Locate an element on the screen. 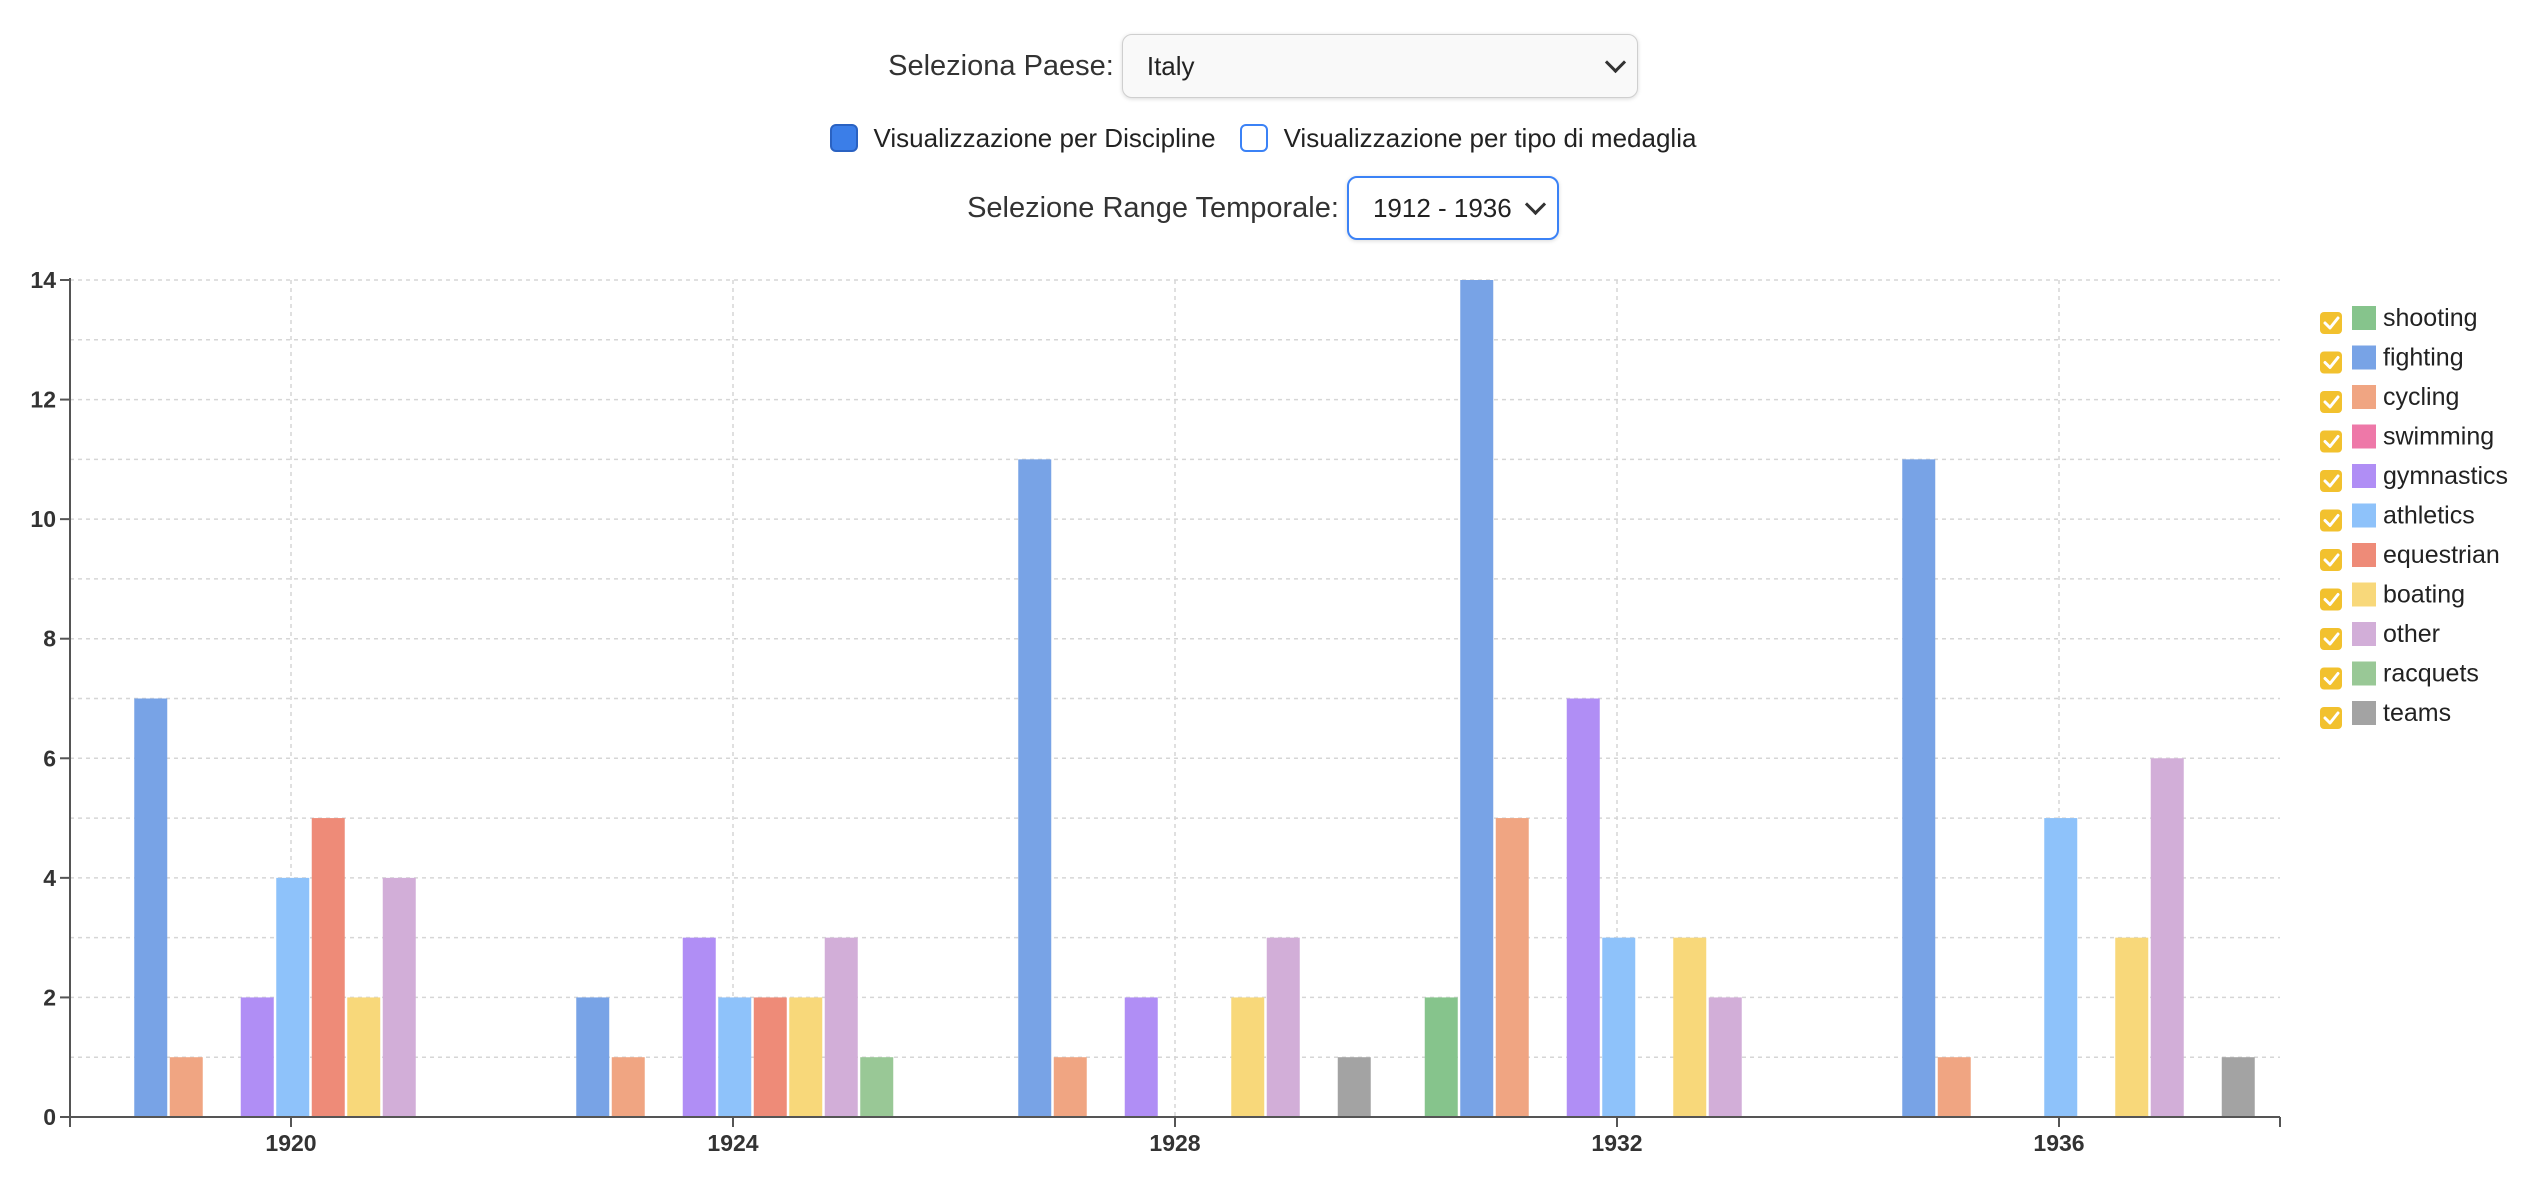 Image resolution: width=2526 pixels, height=1196 pixels. legend-item-racquets: racquets is located at coordinates (2399, 675).